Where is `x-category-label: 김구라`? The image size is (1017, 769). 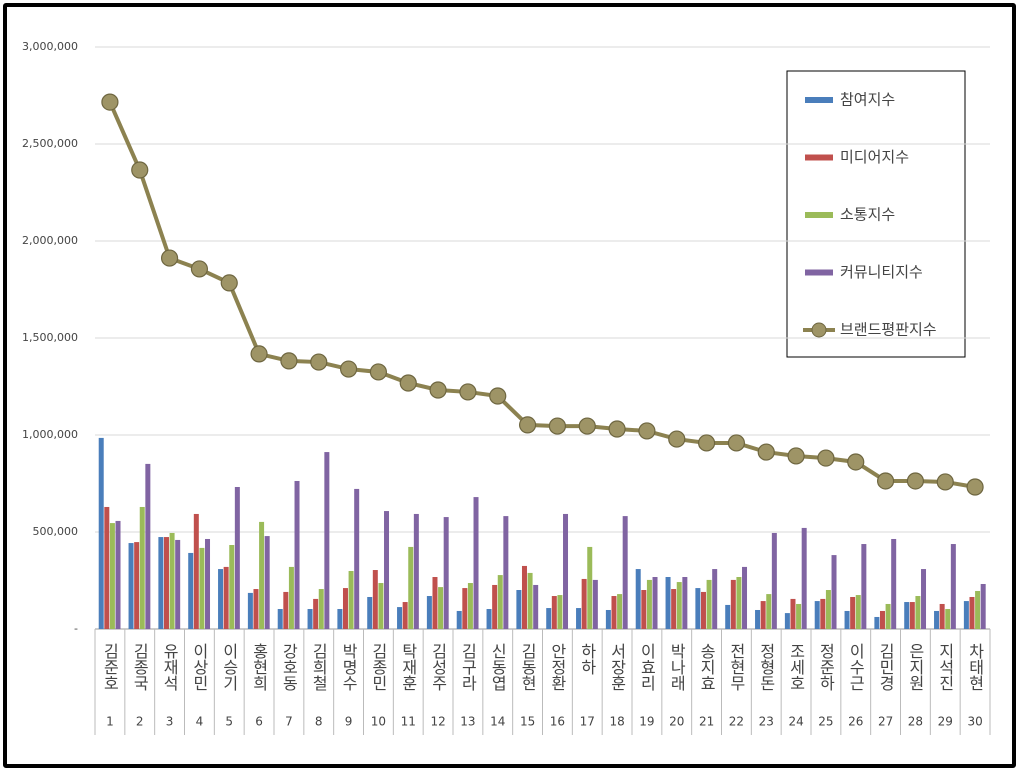 x-category-label: 김구라 is located at coordinates (467, 667).